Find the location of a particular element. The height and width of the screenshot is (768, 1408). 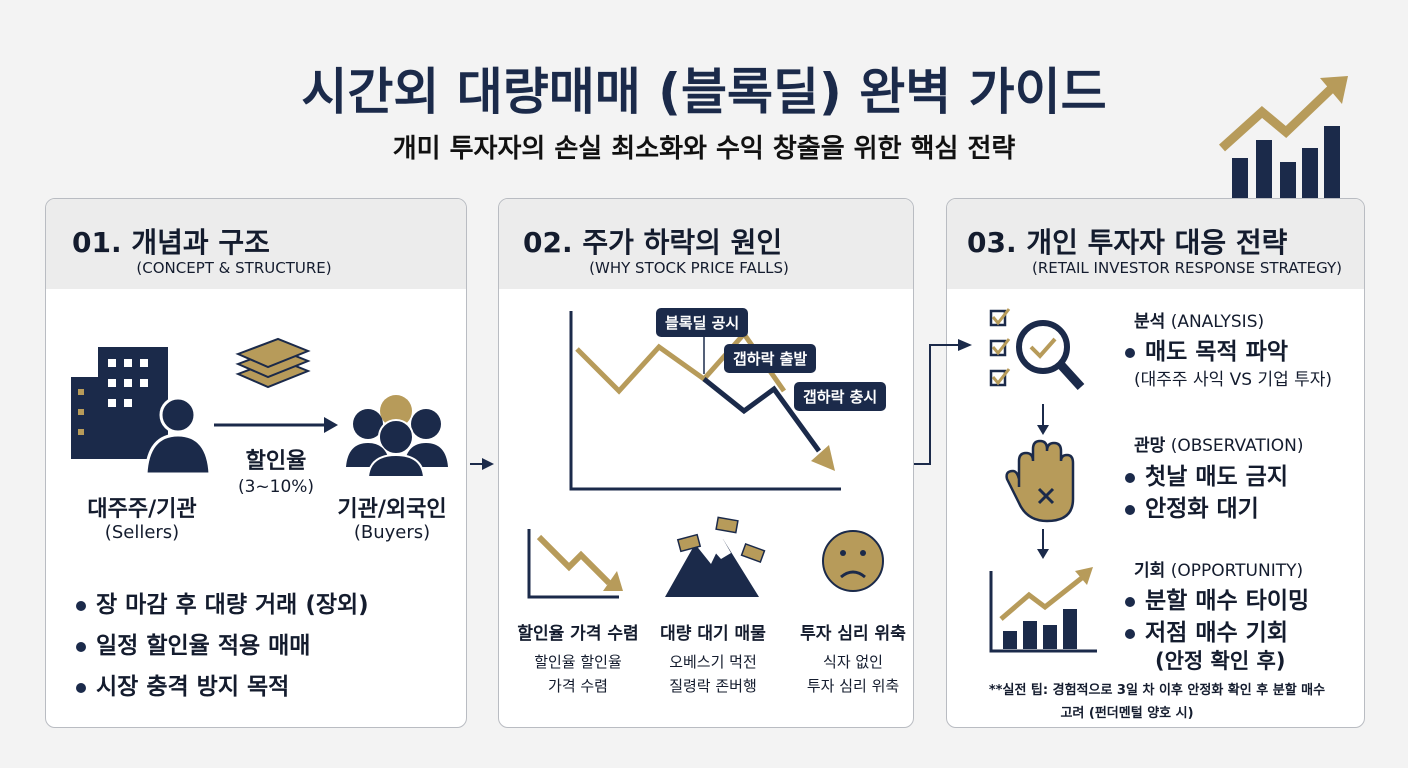

fall-illustration is located at coordinates (705, 455).